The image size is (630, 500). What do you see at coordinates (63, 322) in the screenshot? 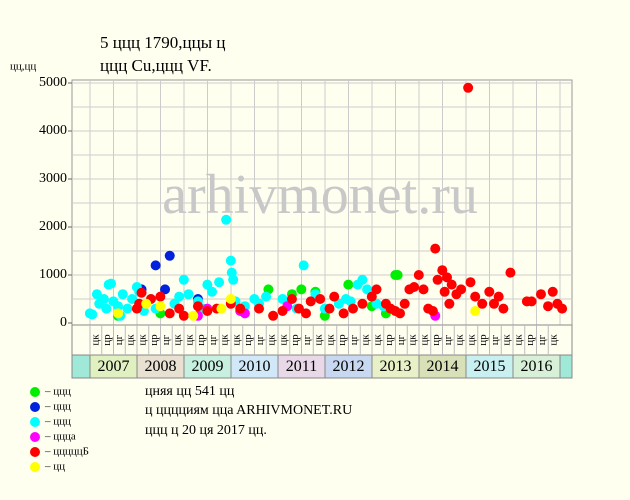
I see `y-tick-label: 0` at bounding box center [63, 322].